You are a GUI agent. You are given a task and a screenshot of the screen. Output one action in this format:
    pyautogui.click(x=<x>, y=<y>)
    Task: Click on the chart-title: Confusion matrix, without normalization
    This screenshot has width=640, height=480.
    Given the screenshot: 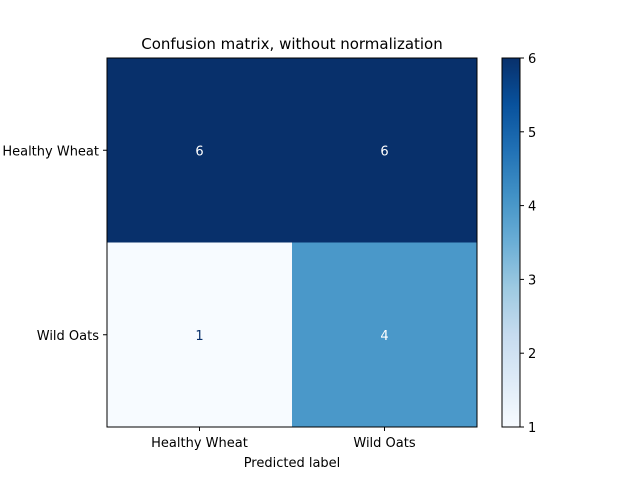 What is the action you would take?
    pyautogui.click(x=292, y=44)
    